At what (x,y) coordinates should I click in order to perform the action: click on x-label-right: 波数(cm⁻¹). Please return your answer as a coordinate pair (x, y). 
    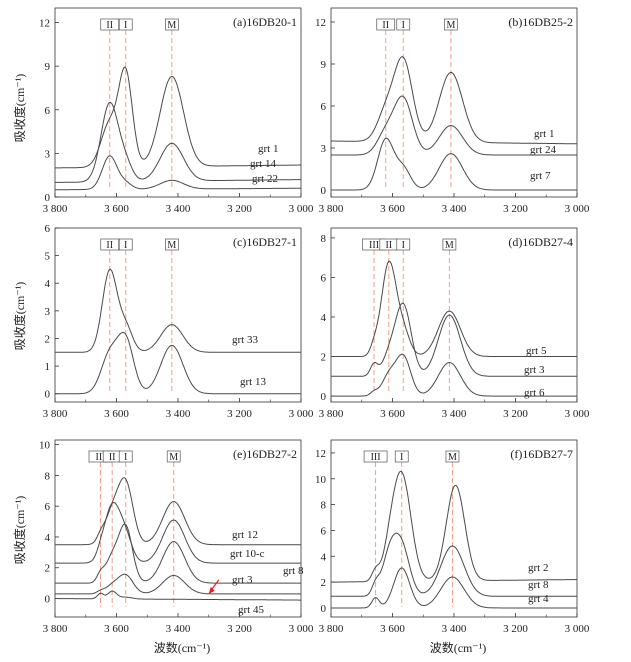
    Looking at the image, I should click on (458, 647).